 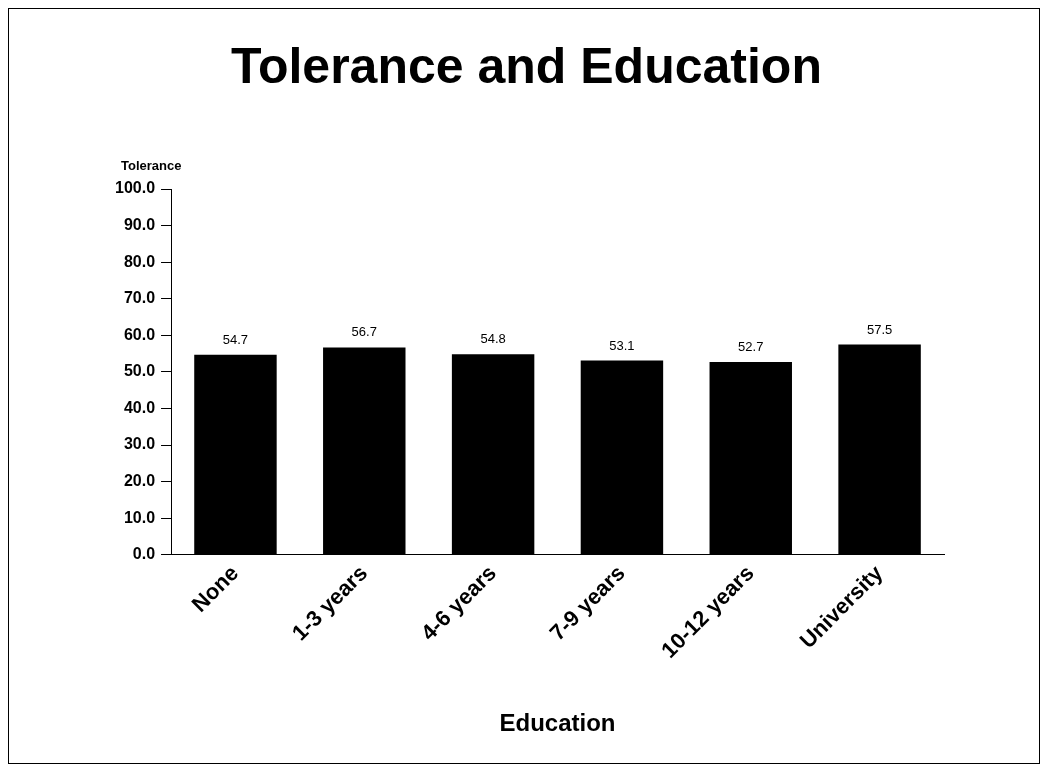 What do you see at coordinates (139, 517) in the screenshot?
I see `y-tick-label: 10.0` at bounding box center [139, 517].